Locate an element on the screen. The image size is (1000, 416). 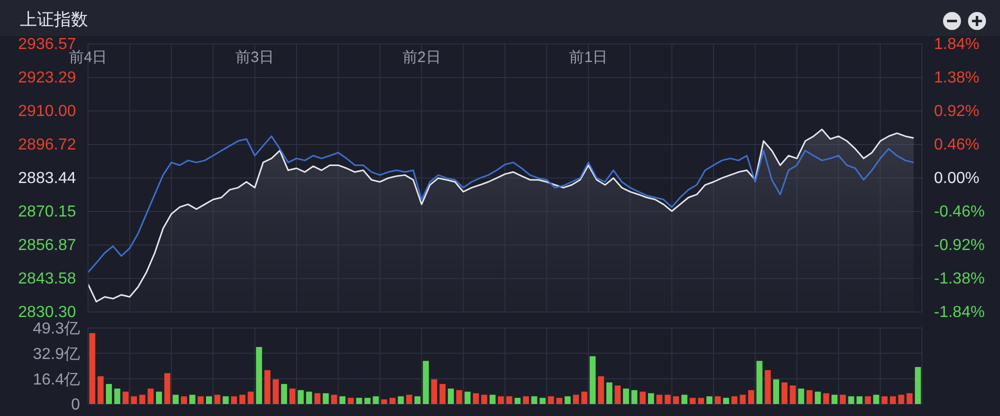
y-tick-label: 0 is located at coordinates (75, 405).